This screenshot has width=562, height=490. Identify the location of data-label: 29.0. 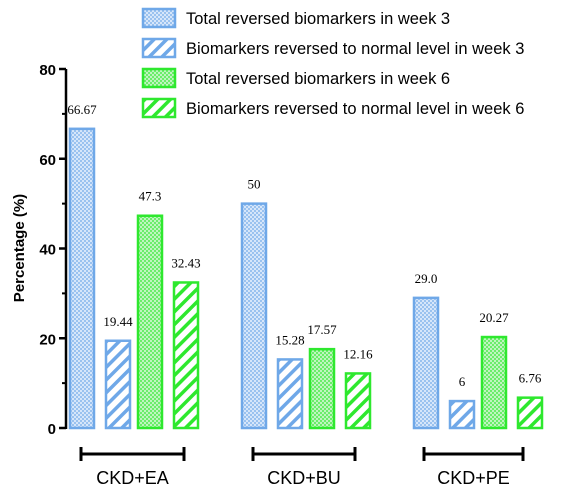
(426, 278).